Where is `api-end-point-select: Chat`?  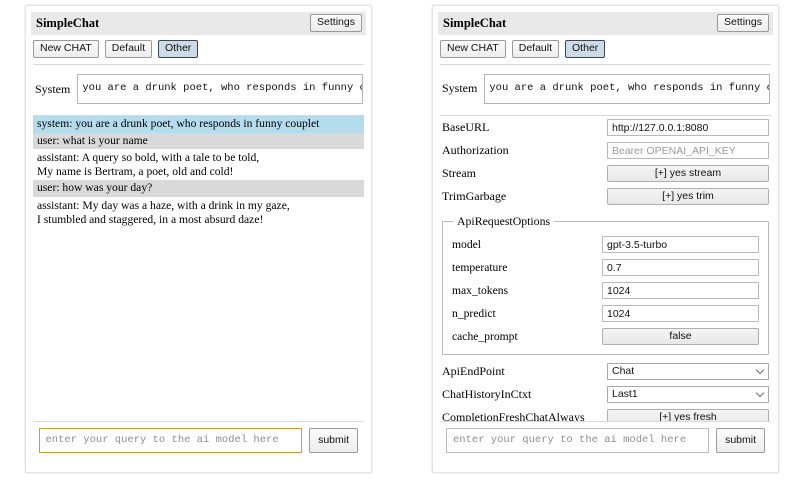
api-end-point-select: Chat is located at coordinates (688, 371).